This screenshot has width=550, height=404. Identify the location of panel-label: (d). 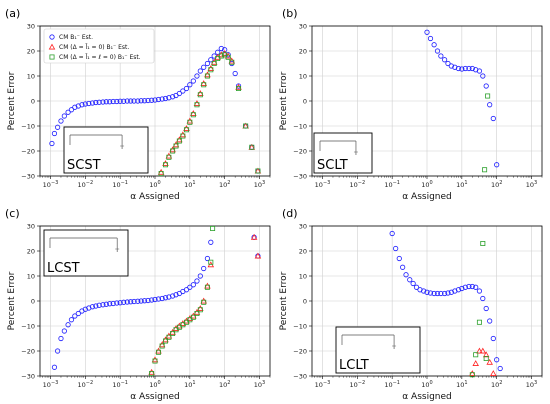
(290, 213).